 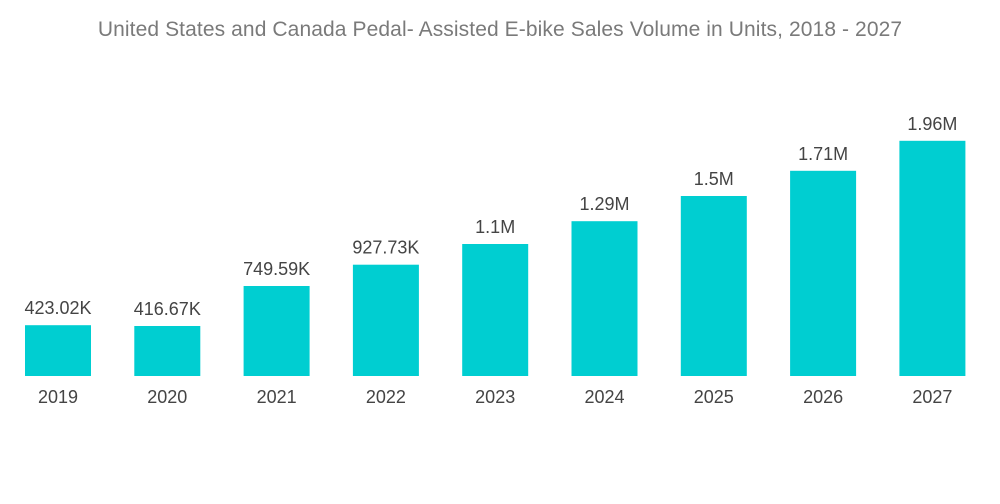 I want to click on x-tick-label-2021: 2021, so click(x=277, y=397).